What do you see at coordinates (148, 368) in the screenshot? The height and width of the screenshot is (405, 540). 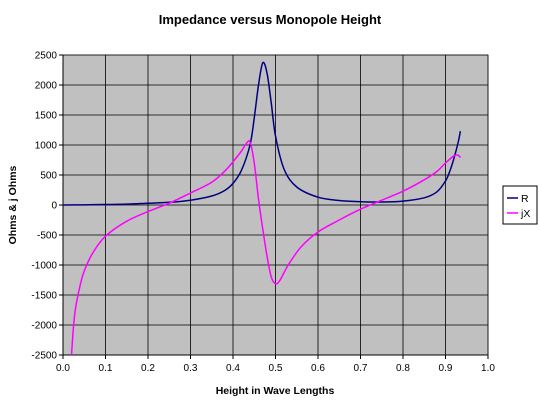 I see `x-tick-label: 0.2` at bounding box center [148, 368].